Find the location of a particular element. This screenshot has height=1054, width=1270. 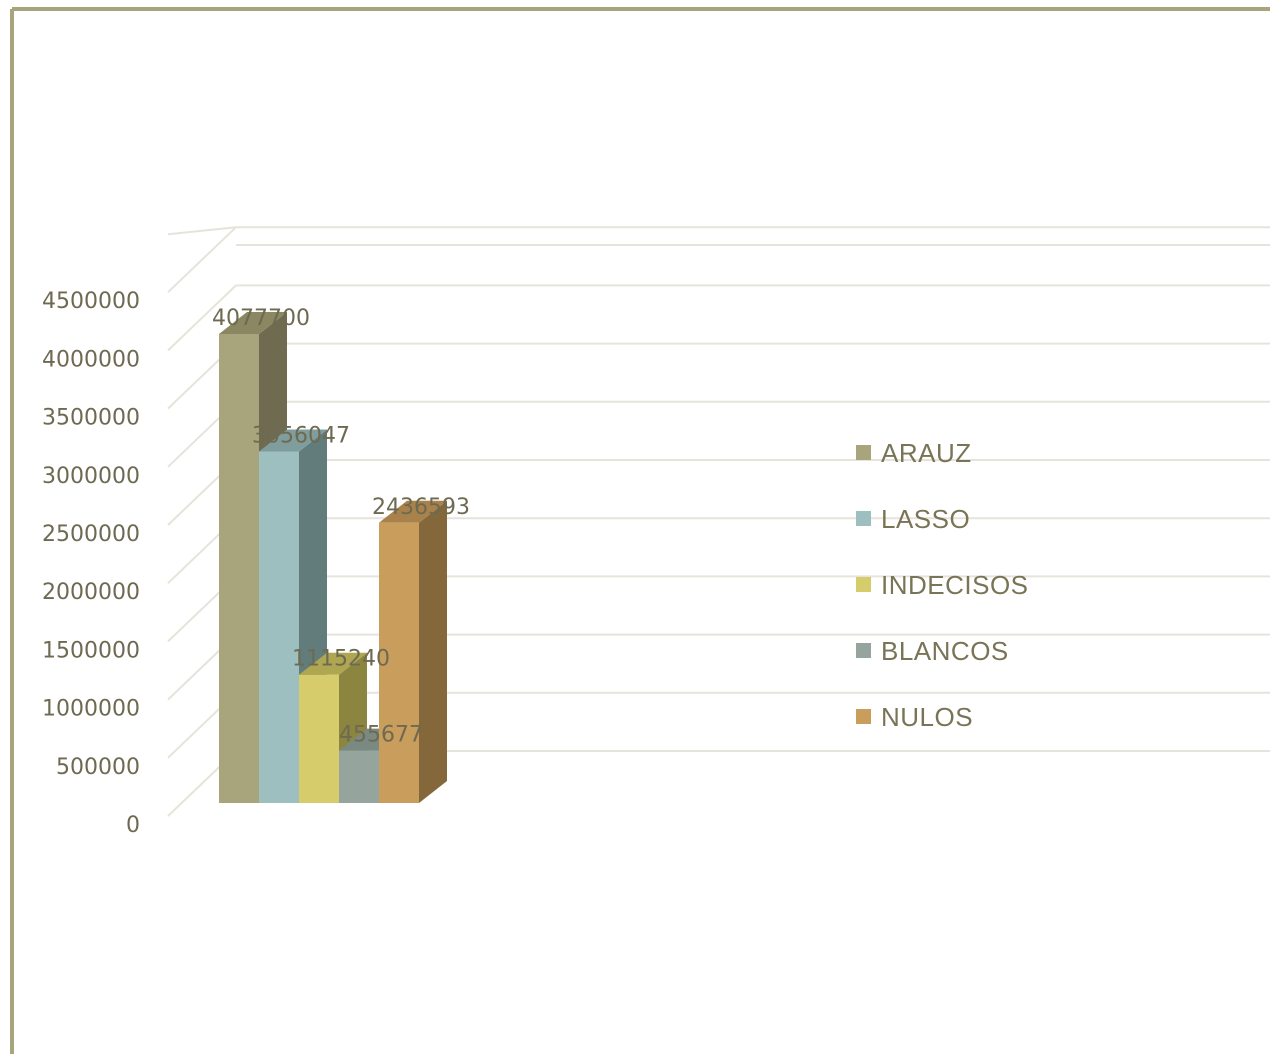

bars is located at coordinates (333, 557).